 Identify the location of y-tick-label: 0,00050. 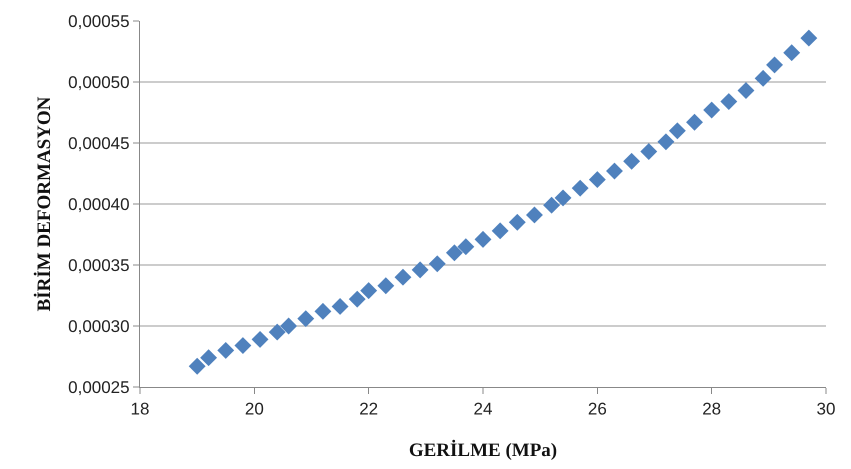
(99, 82).